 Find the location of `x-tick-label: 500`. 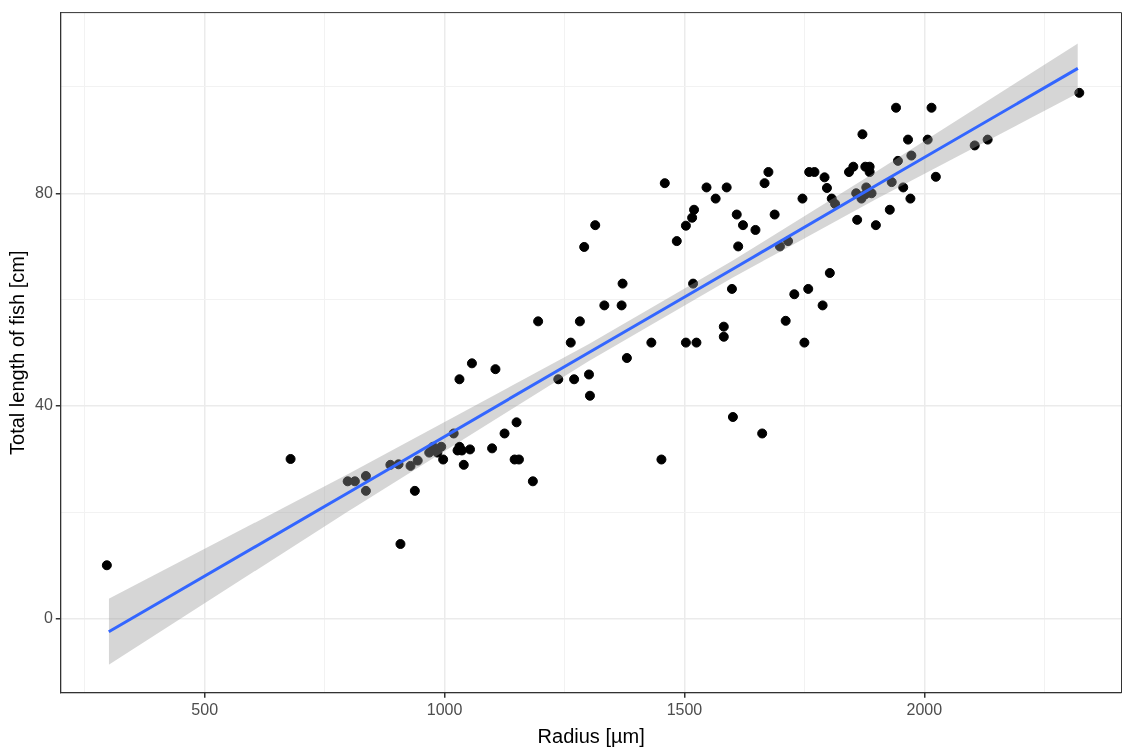

x-tick-label: 500 is located at coordinates (205, 709).